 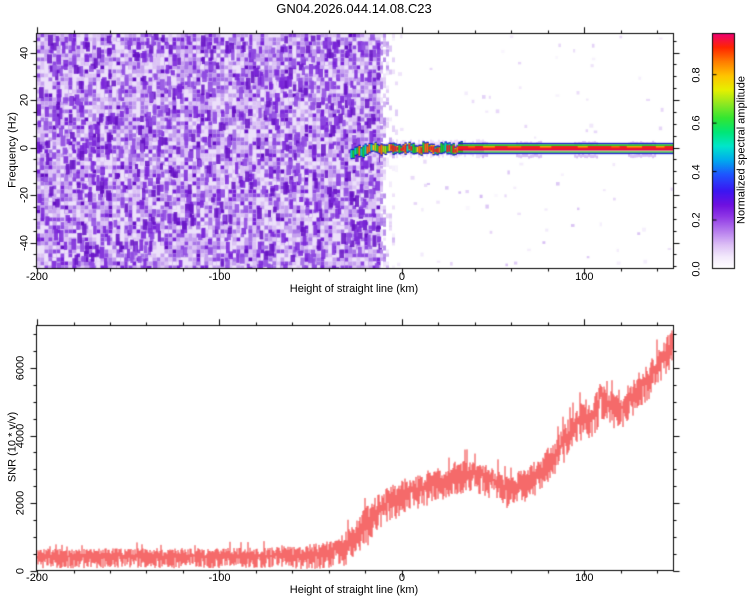 I want to click on colorbar-tick-label: 0.4, so click(x=696, y=171).